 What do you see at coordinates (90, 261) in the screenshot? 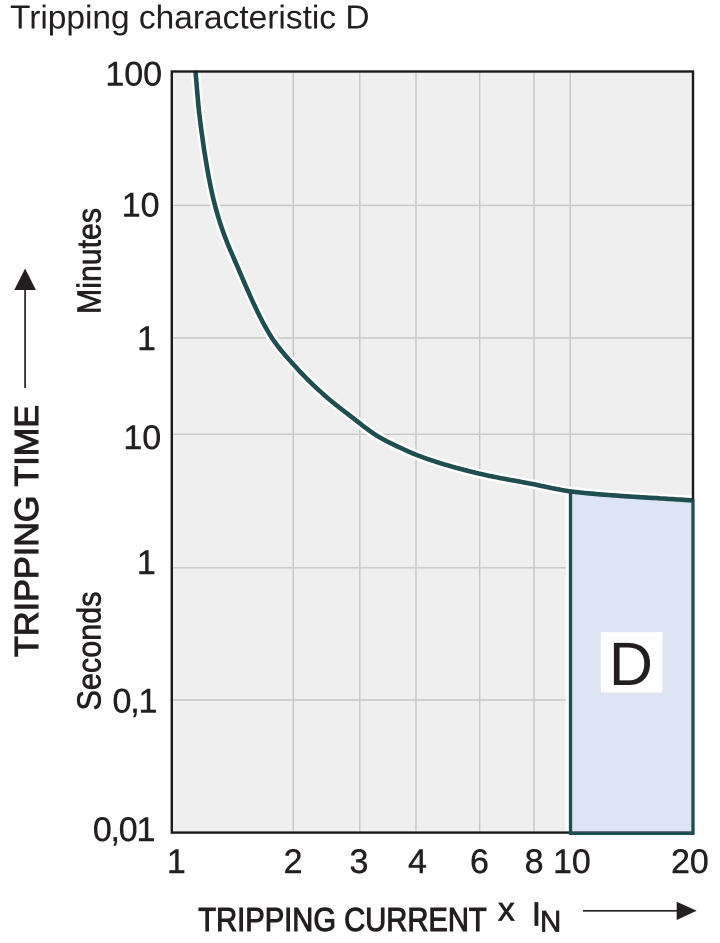
I see `svg-text: Minutes` at bounding box center [90, 261].